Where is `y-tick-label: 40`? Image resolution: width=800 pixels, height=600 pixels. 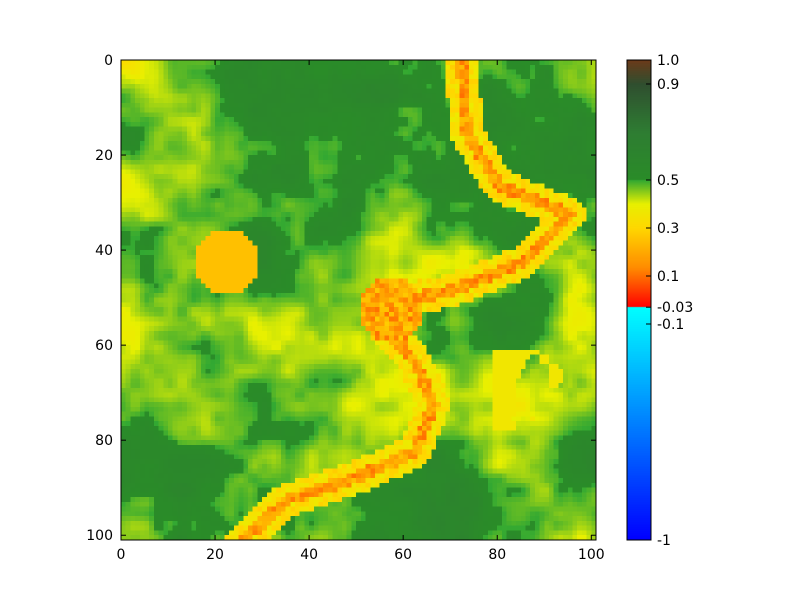 y-tick-label: 40 is located at coordinates (104, 251).